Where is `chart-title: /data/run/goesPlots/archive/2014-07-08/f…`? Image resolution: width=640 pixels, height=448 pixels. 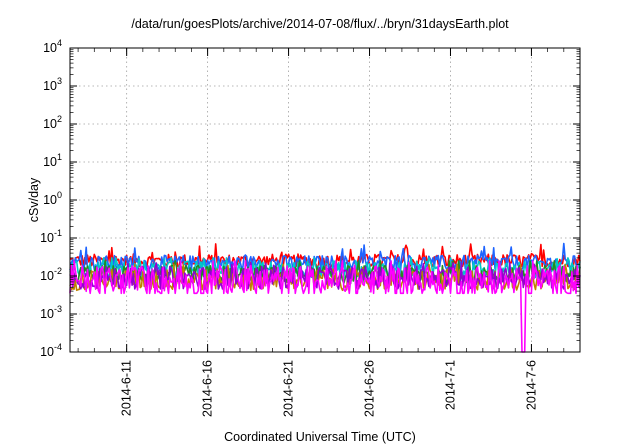 chart-title: /data/run/goesPlots/archive/2014-07-08/f… is located at coordinates (320, 24).